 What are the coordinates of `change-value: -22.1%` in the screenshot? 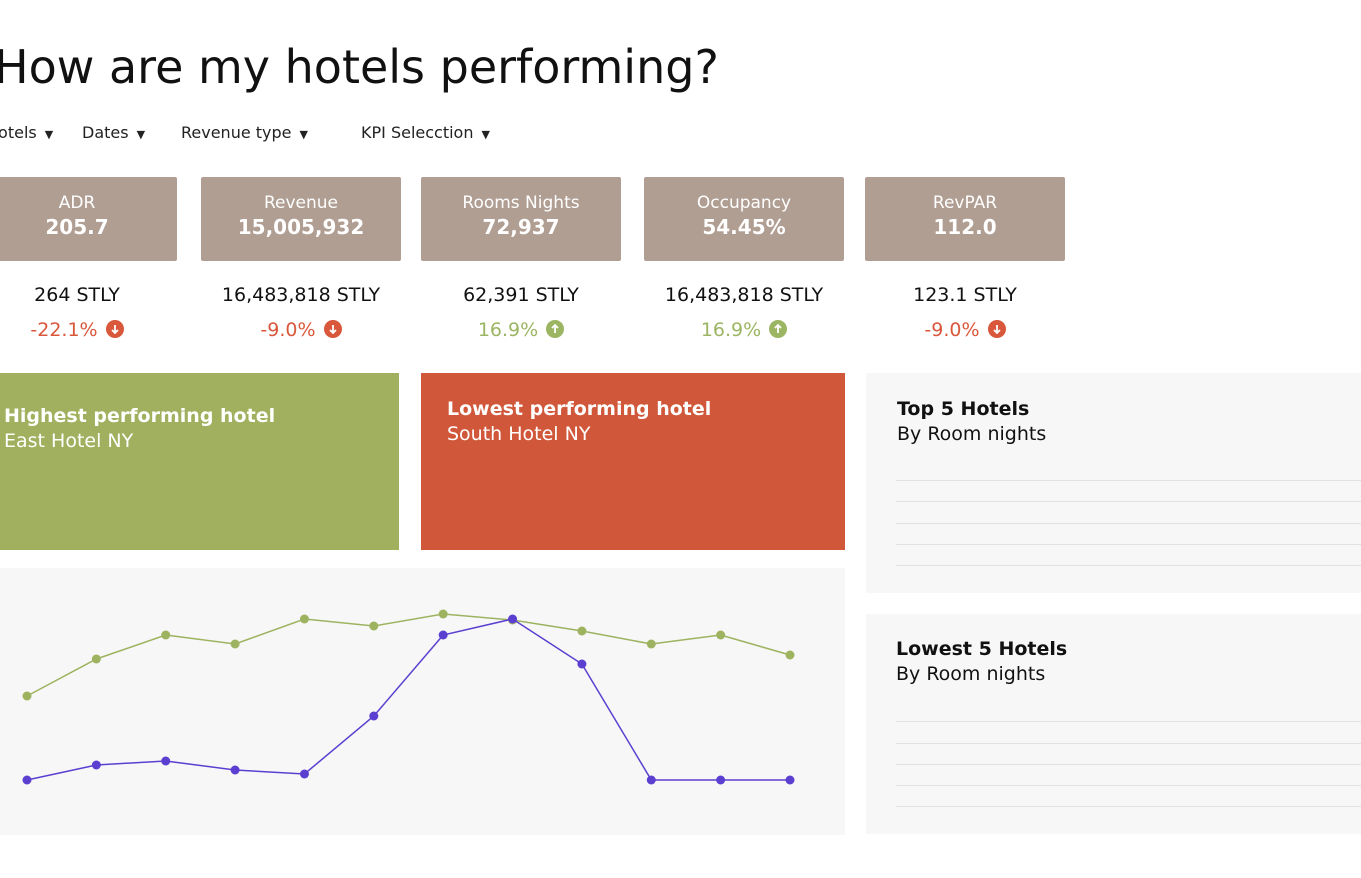 It's located at (64, 330).